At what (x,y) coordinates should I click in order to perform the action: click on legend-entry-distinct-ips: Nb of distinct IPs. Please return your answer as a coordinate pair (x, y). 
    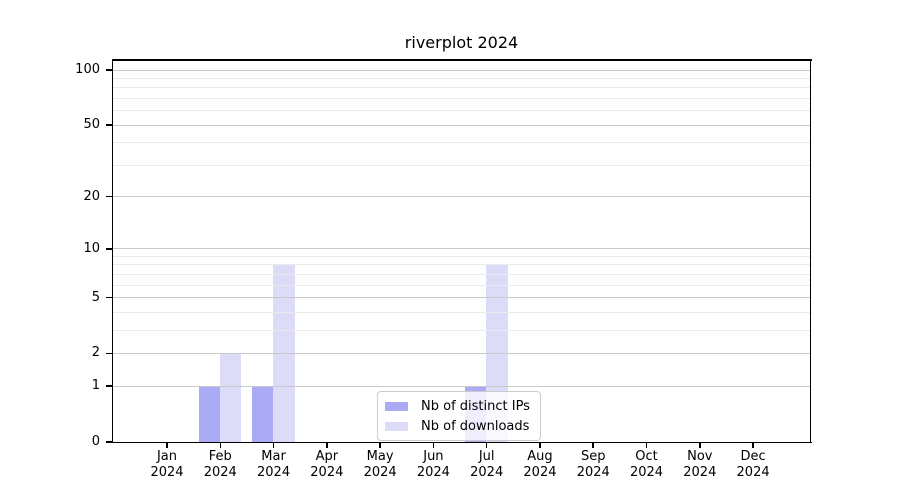
    Looking at the image, I should click on (457, 406).